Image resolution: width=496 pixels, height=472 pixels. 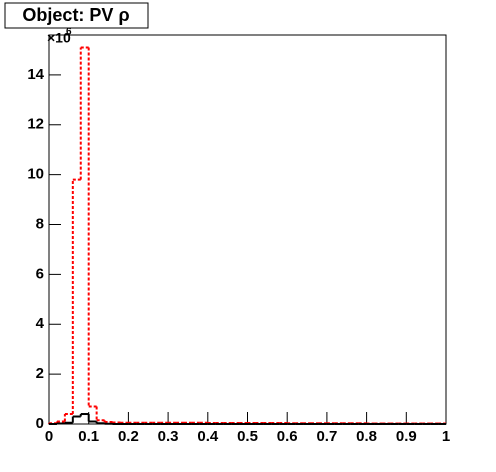 What do you see at coordinates (168, 436) in the screenshot?
I see `x-tick-label: 0.3` at bounding box center [168, 436].